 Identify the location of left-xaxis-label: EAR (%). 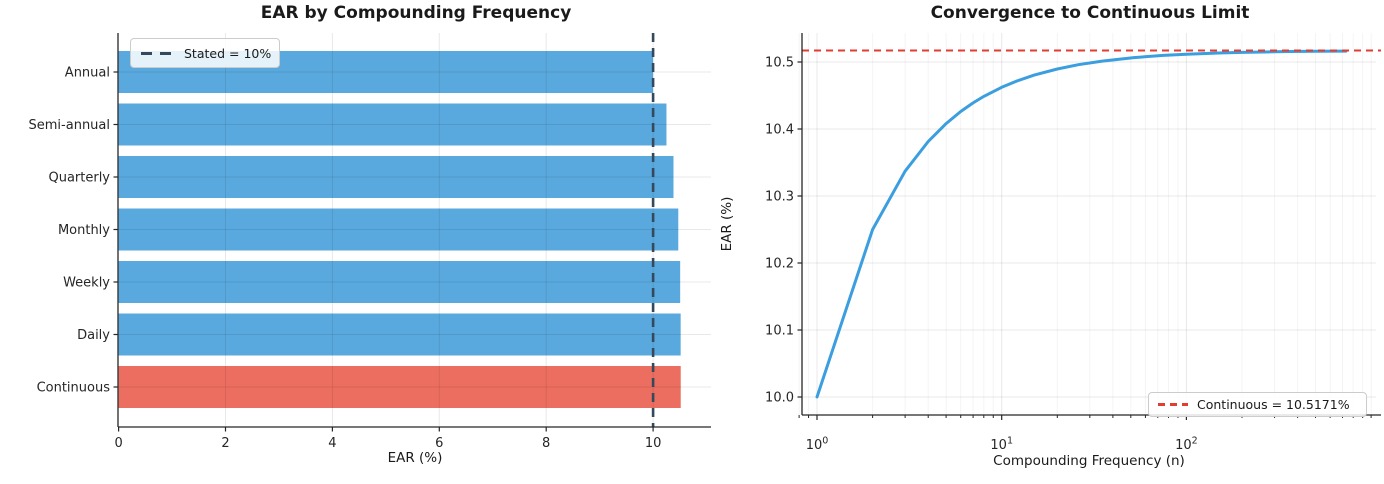
(415, 458).